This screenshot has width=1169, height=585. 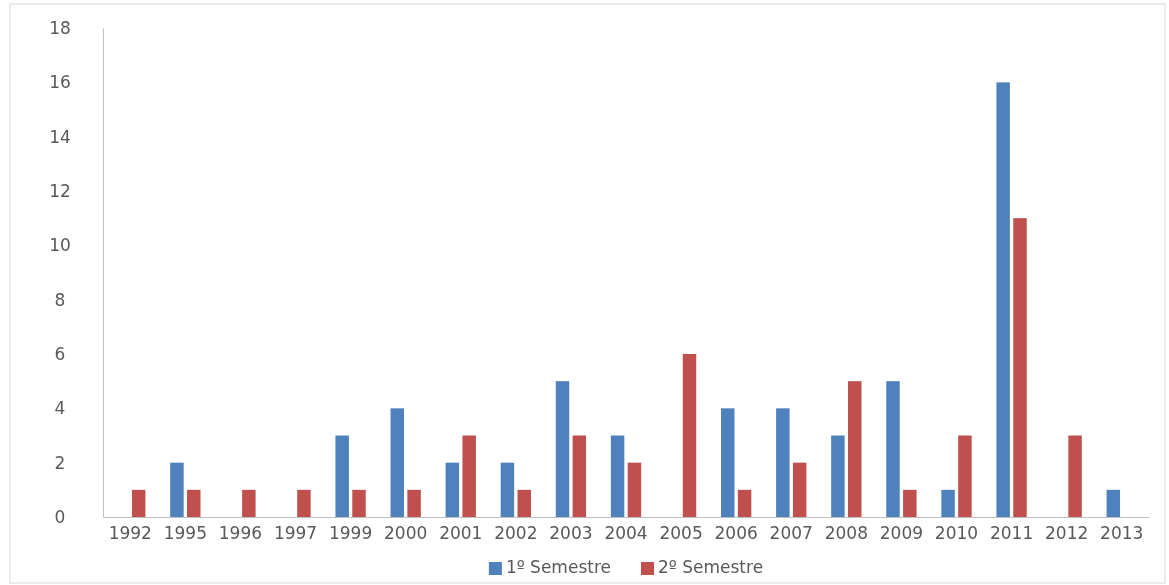 I want to click on x-tick-label: 2012, so click(x=1067, y=533).